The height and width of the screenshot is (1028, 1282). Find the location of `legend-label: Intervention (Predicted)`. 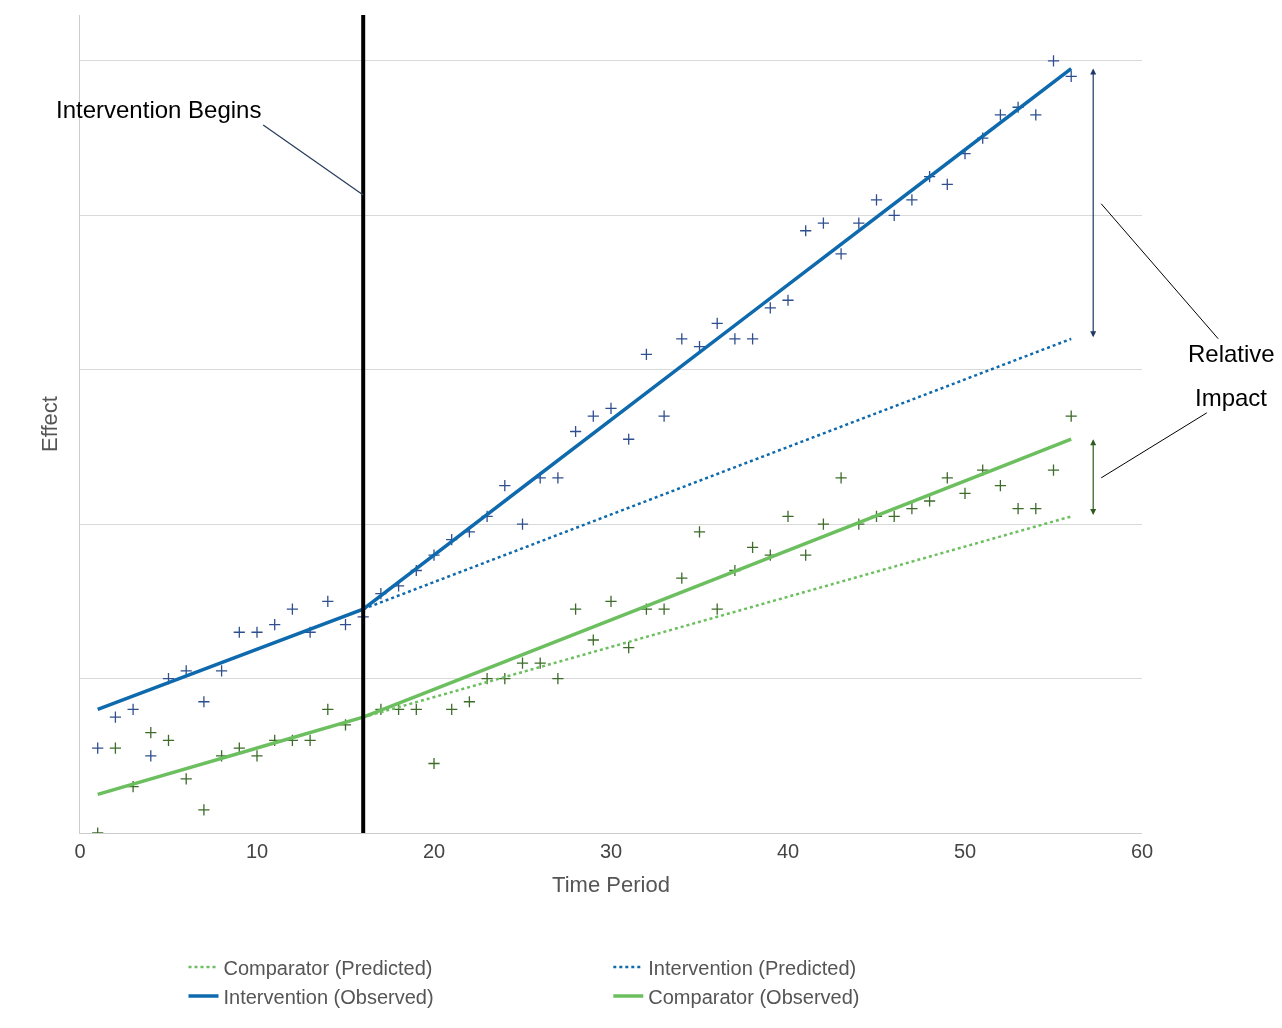

legend-label: Intervention (Predicted) is located at coordinates (752, 967).